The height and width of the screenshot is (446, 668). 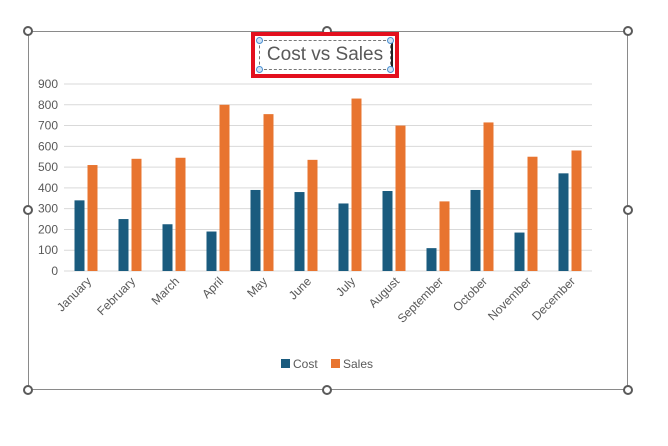 What do you see at coordinates (335, 363) in the screenshot?
I see `legend-swatch-sales` at bounding box center [335, 363].